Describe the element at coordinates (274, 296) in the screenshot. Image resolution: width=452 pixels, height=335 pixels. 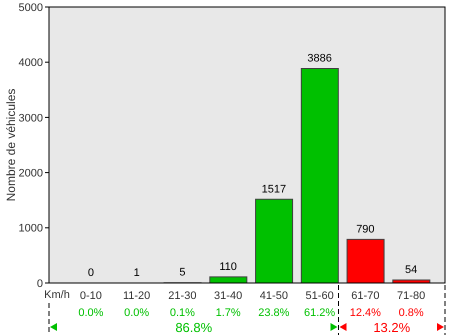
I see `x-tick-label: 41-50` at that location.